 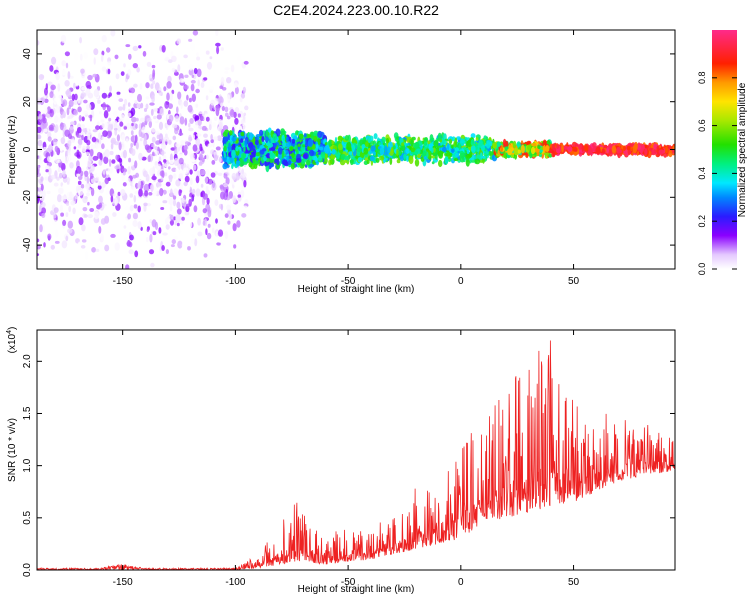 I want to click on snr-x-tick-label: -100, so click(x=235, y=582).